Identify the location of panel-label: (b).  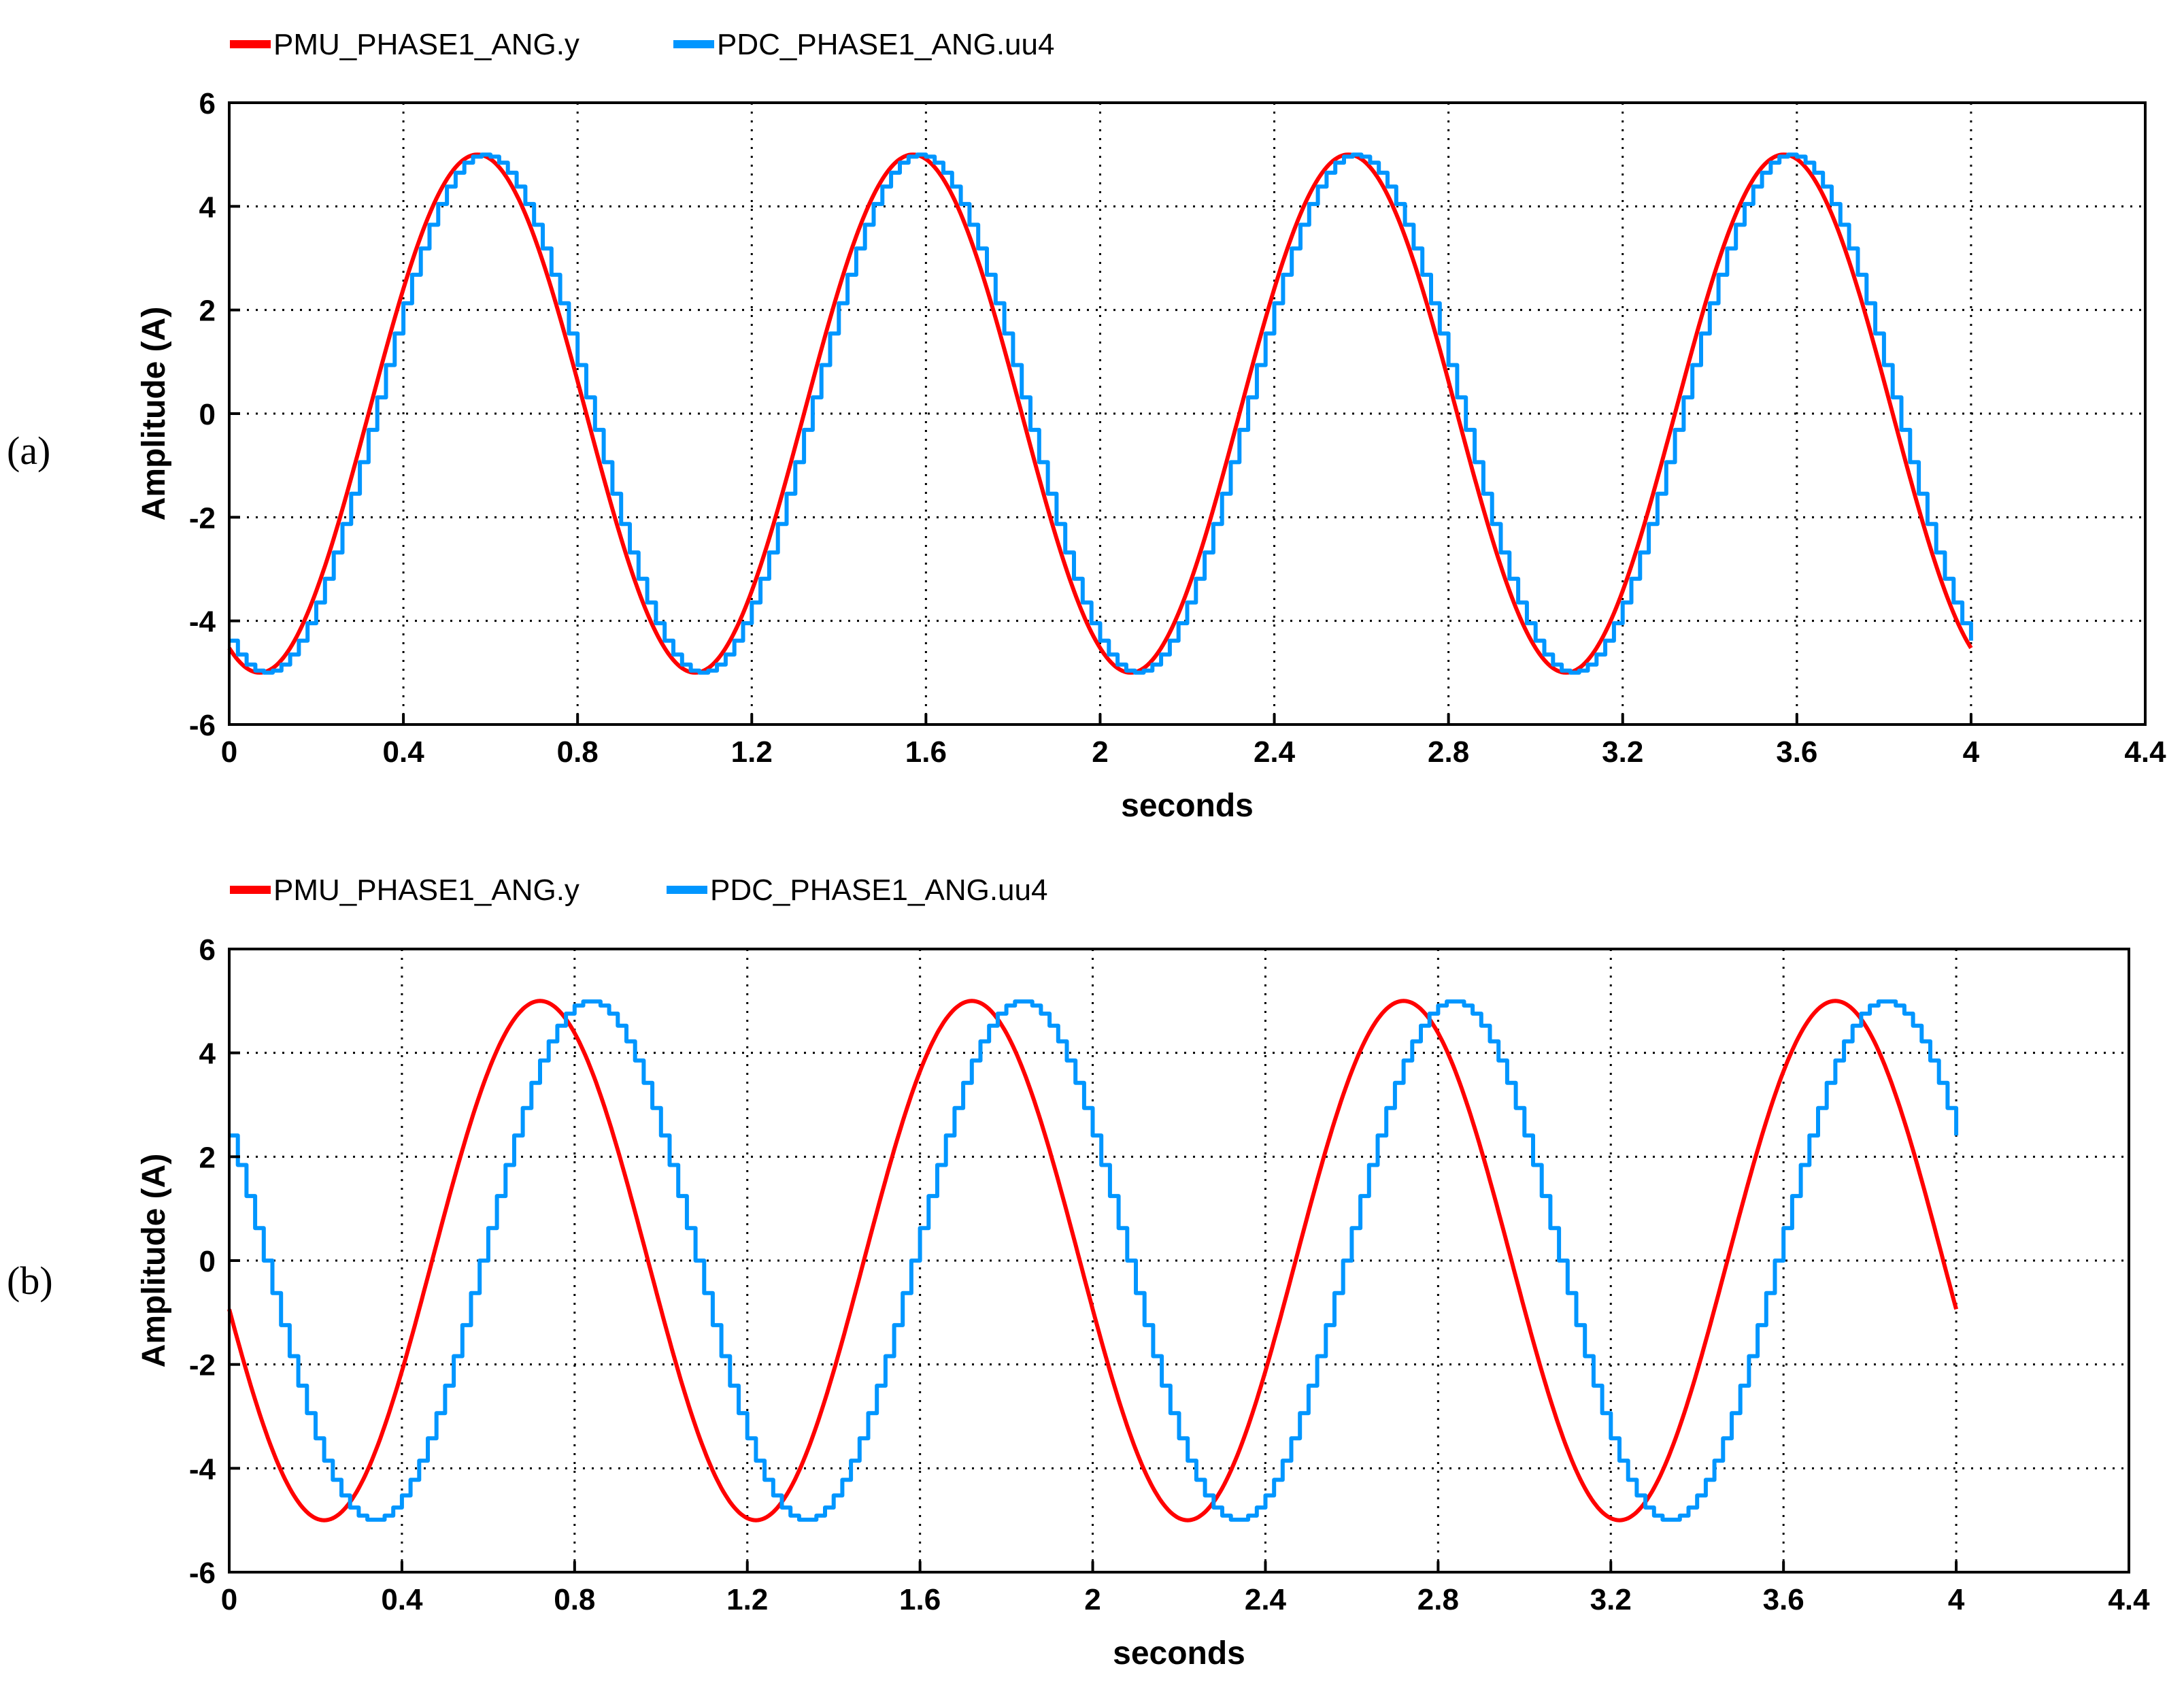
(30, 1281).